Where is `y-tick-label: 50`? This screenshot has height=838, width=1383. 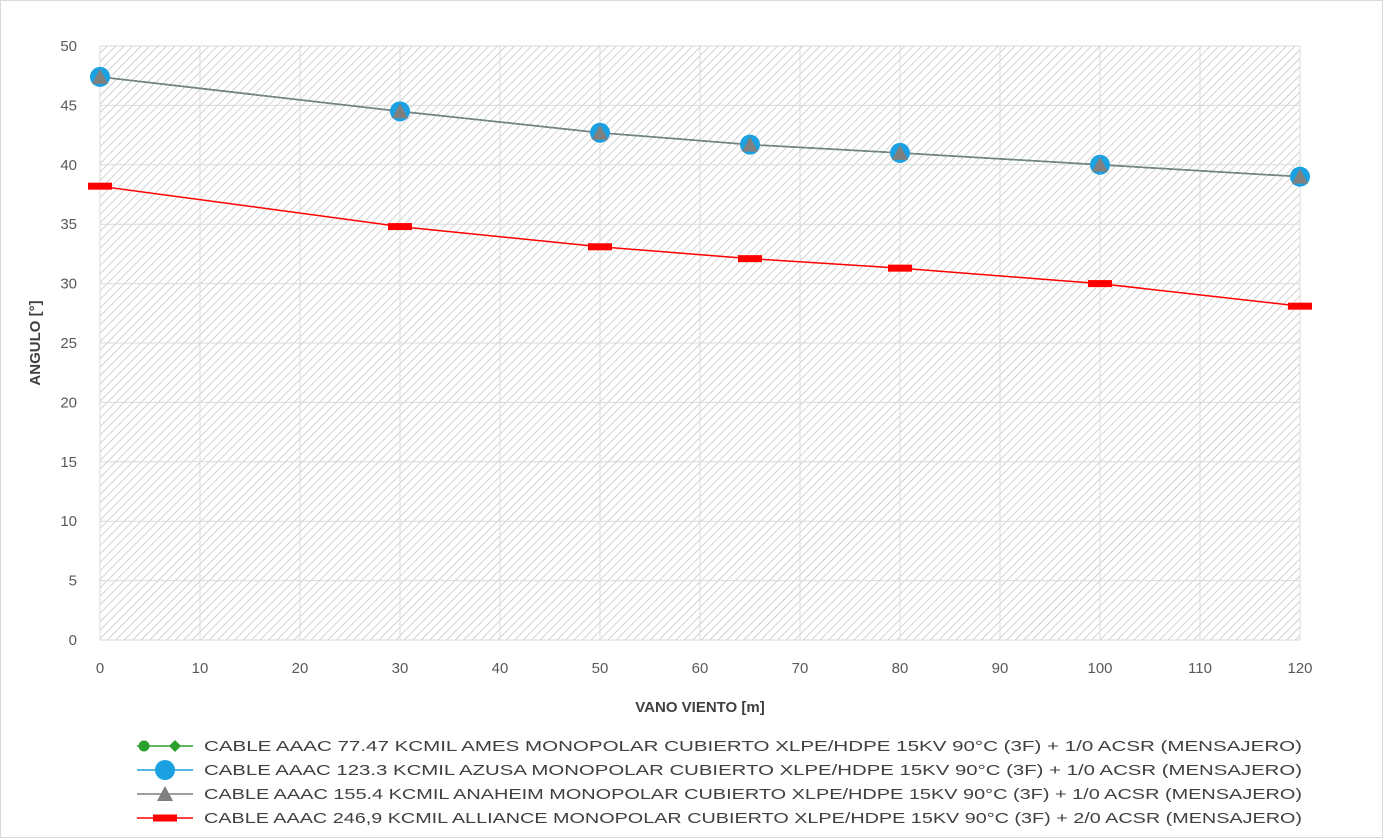
y-tick-label: 50 is located at coordinates (68, 46).